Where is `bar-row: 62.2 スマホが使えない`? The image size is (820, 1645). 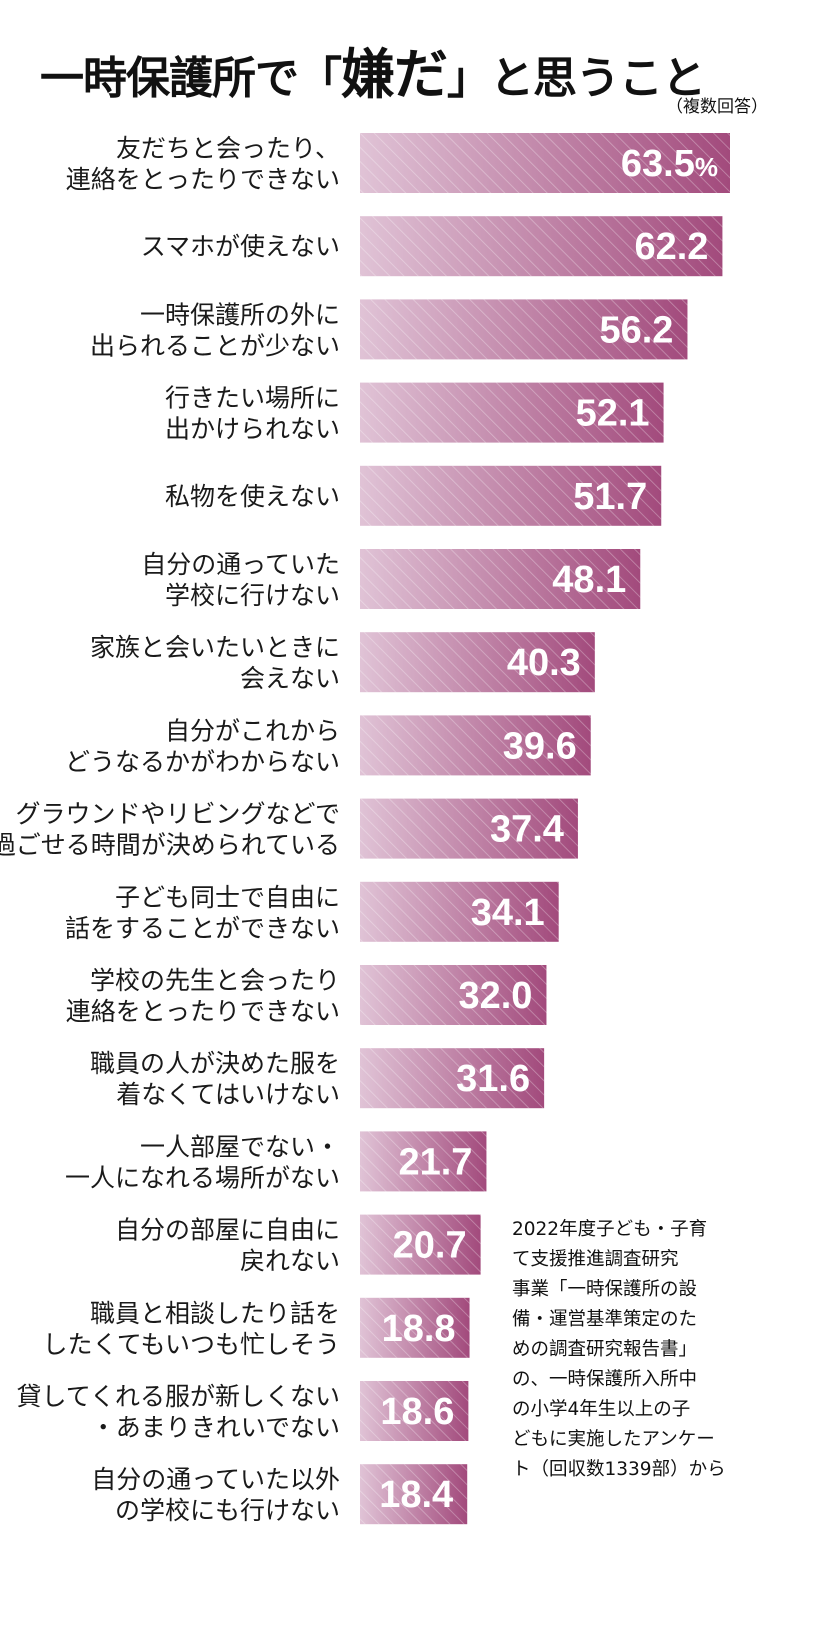 bar-row: 62.2 スマホが使えない is located at coordinates (432, 246).